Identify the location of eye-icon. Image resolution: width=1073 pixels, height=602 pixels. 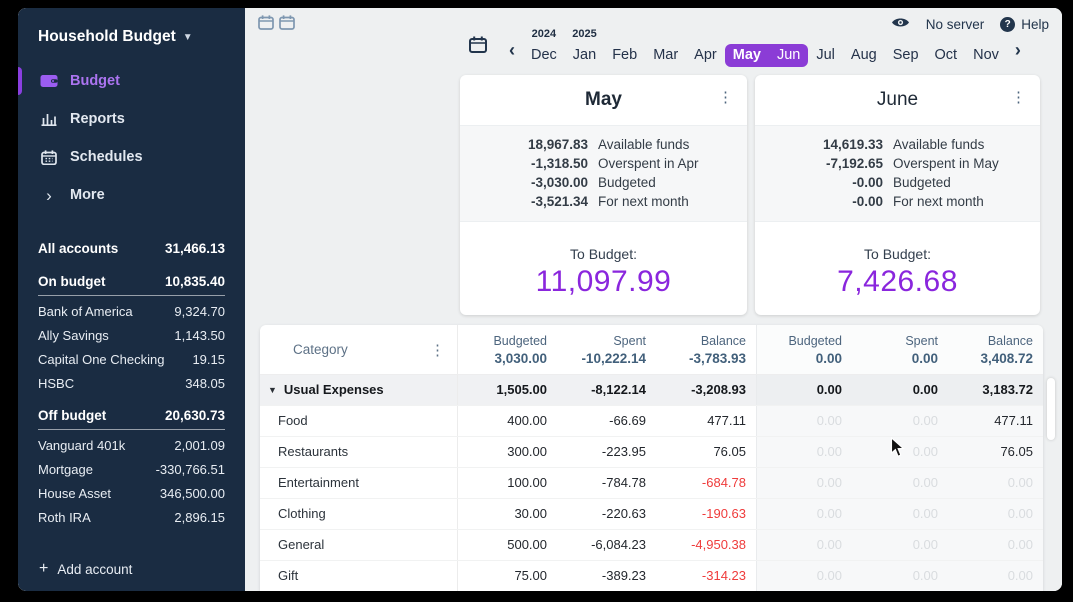
(900, 24).